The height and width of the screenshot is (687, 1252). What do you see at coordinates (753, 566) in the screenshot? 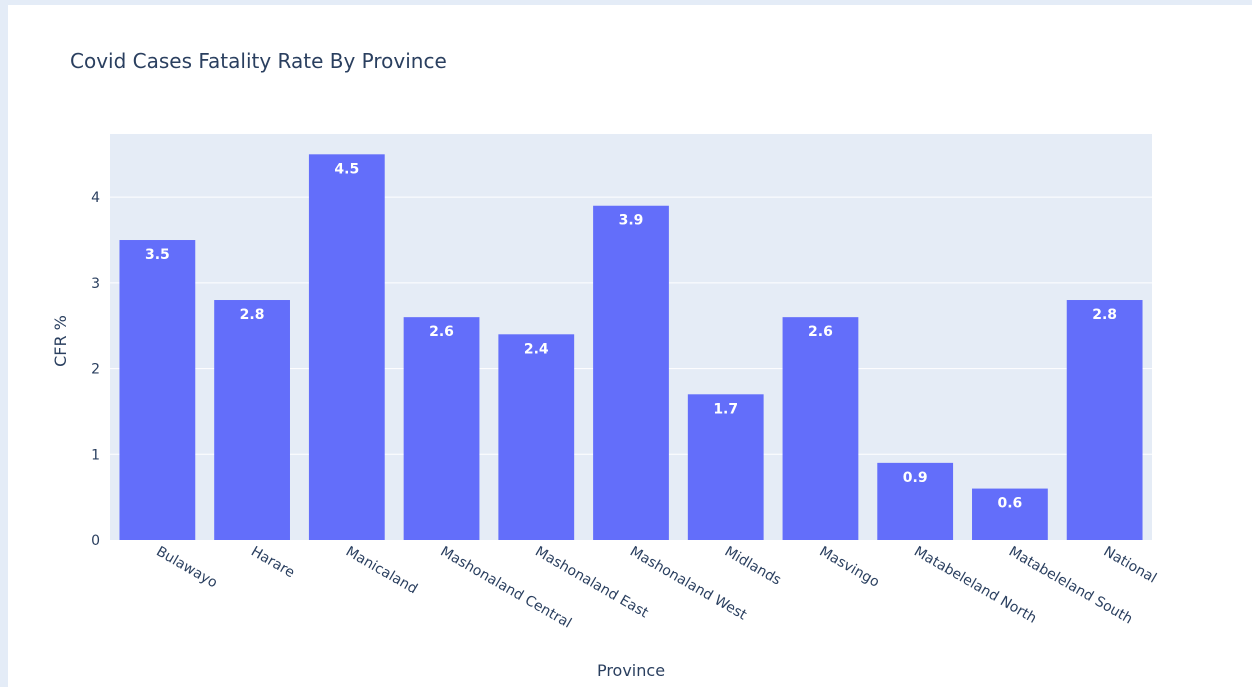
I see `x-tick-label: Midlands` at bounding box center [753, 566].